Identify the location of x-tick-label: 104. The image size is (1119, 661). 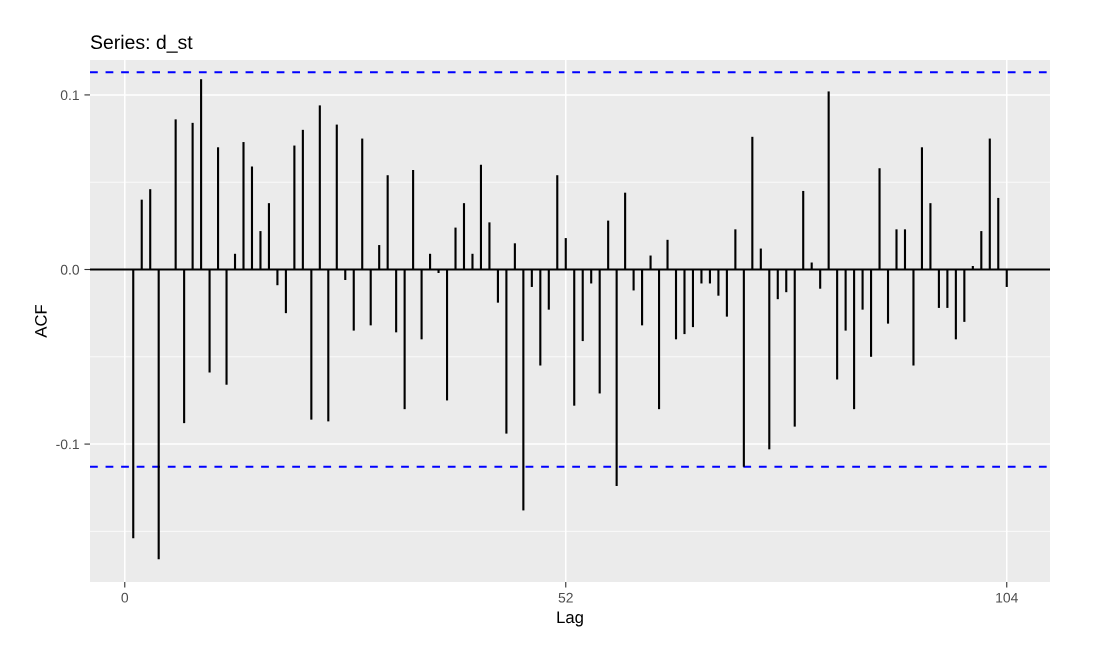
(1007, 597).